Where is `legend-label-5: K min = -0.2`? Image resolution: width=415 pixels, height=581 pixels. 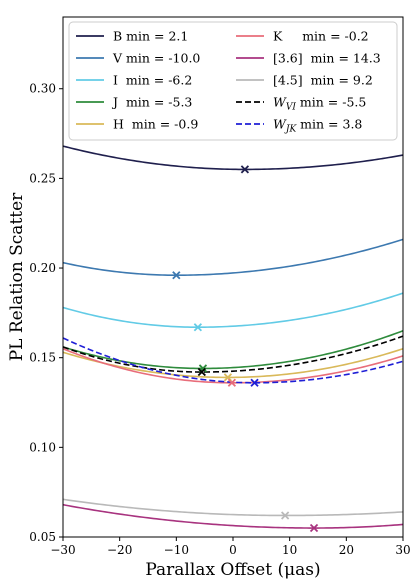 legend-label-5: K min = -0.2 is located at coordinates (321, 36).